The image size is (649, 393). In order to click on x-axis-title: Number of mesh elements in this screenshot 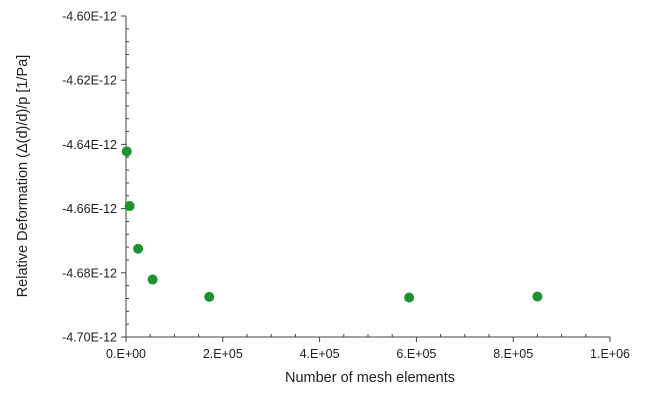, I will do `click(370, 378)`.